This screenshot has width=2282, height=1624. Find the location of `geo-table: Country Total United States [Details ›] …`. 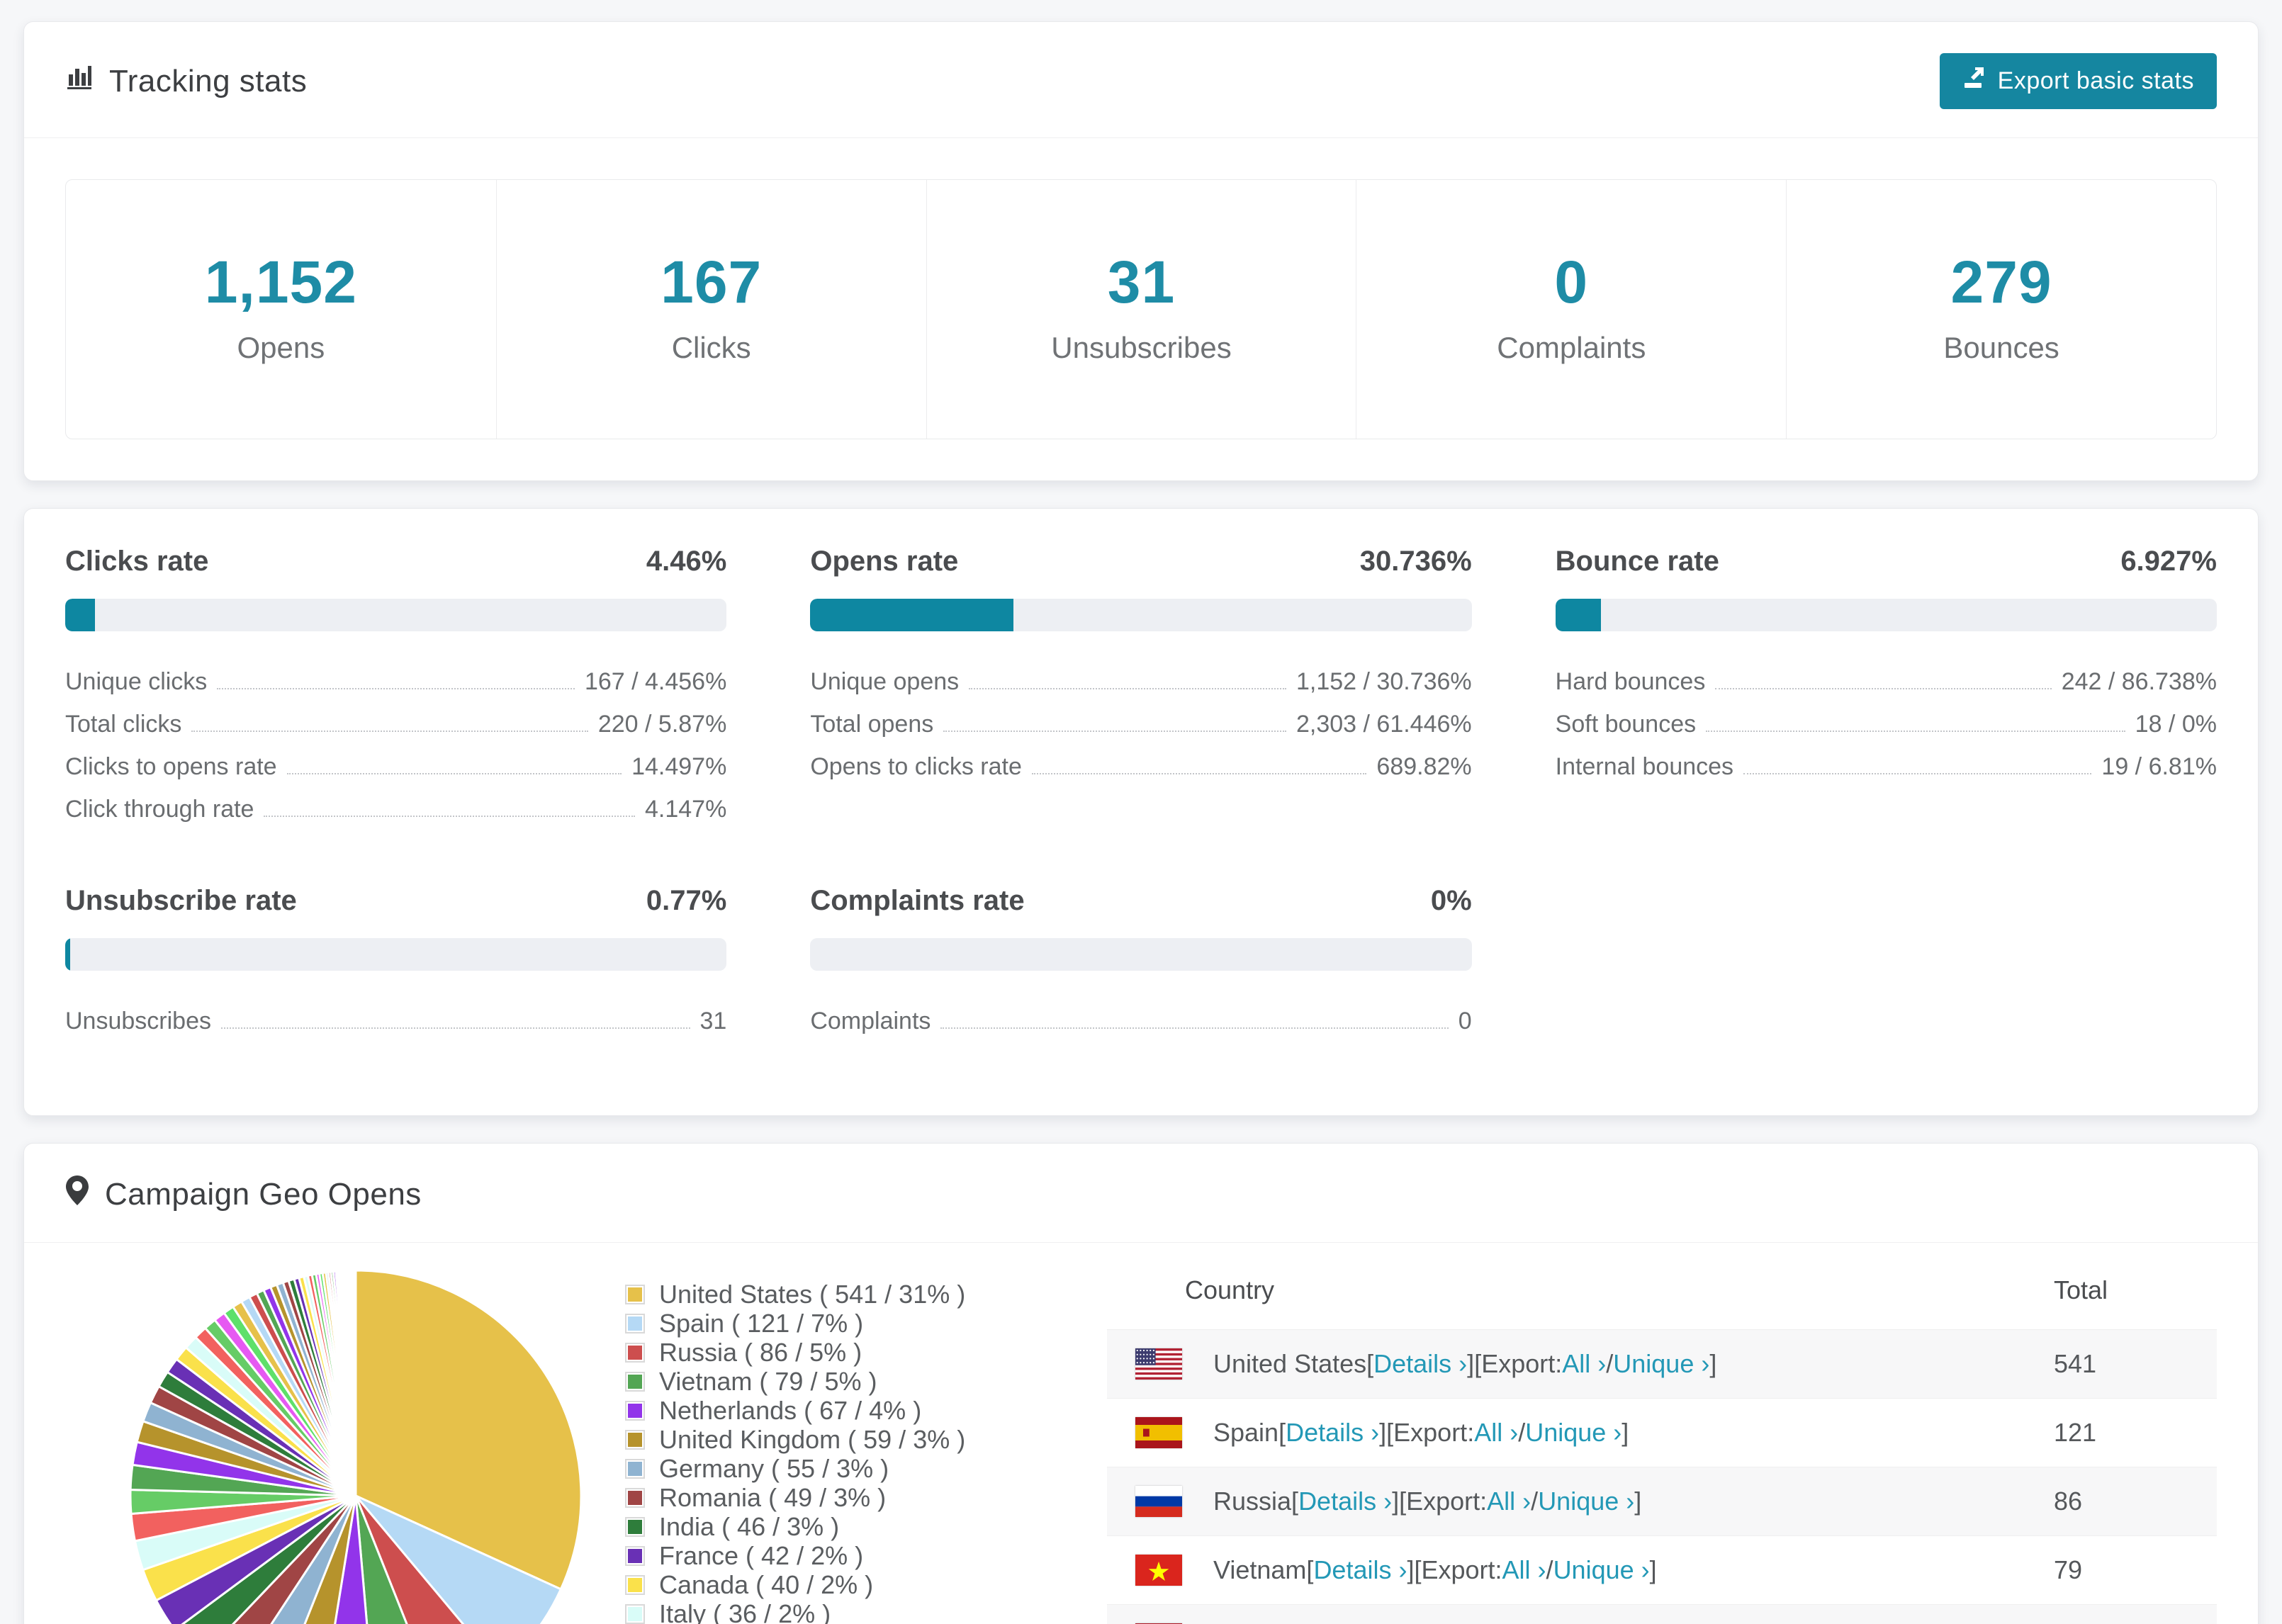

geo-table: Country Total United States [Details ›] … is located at coordinates (1662, 1434).